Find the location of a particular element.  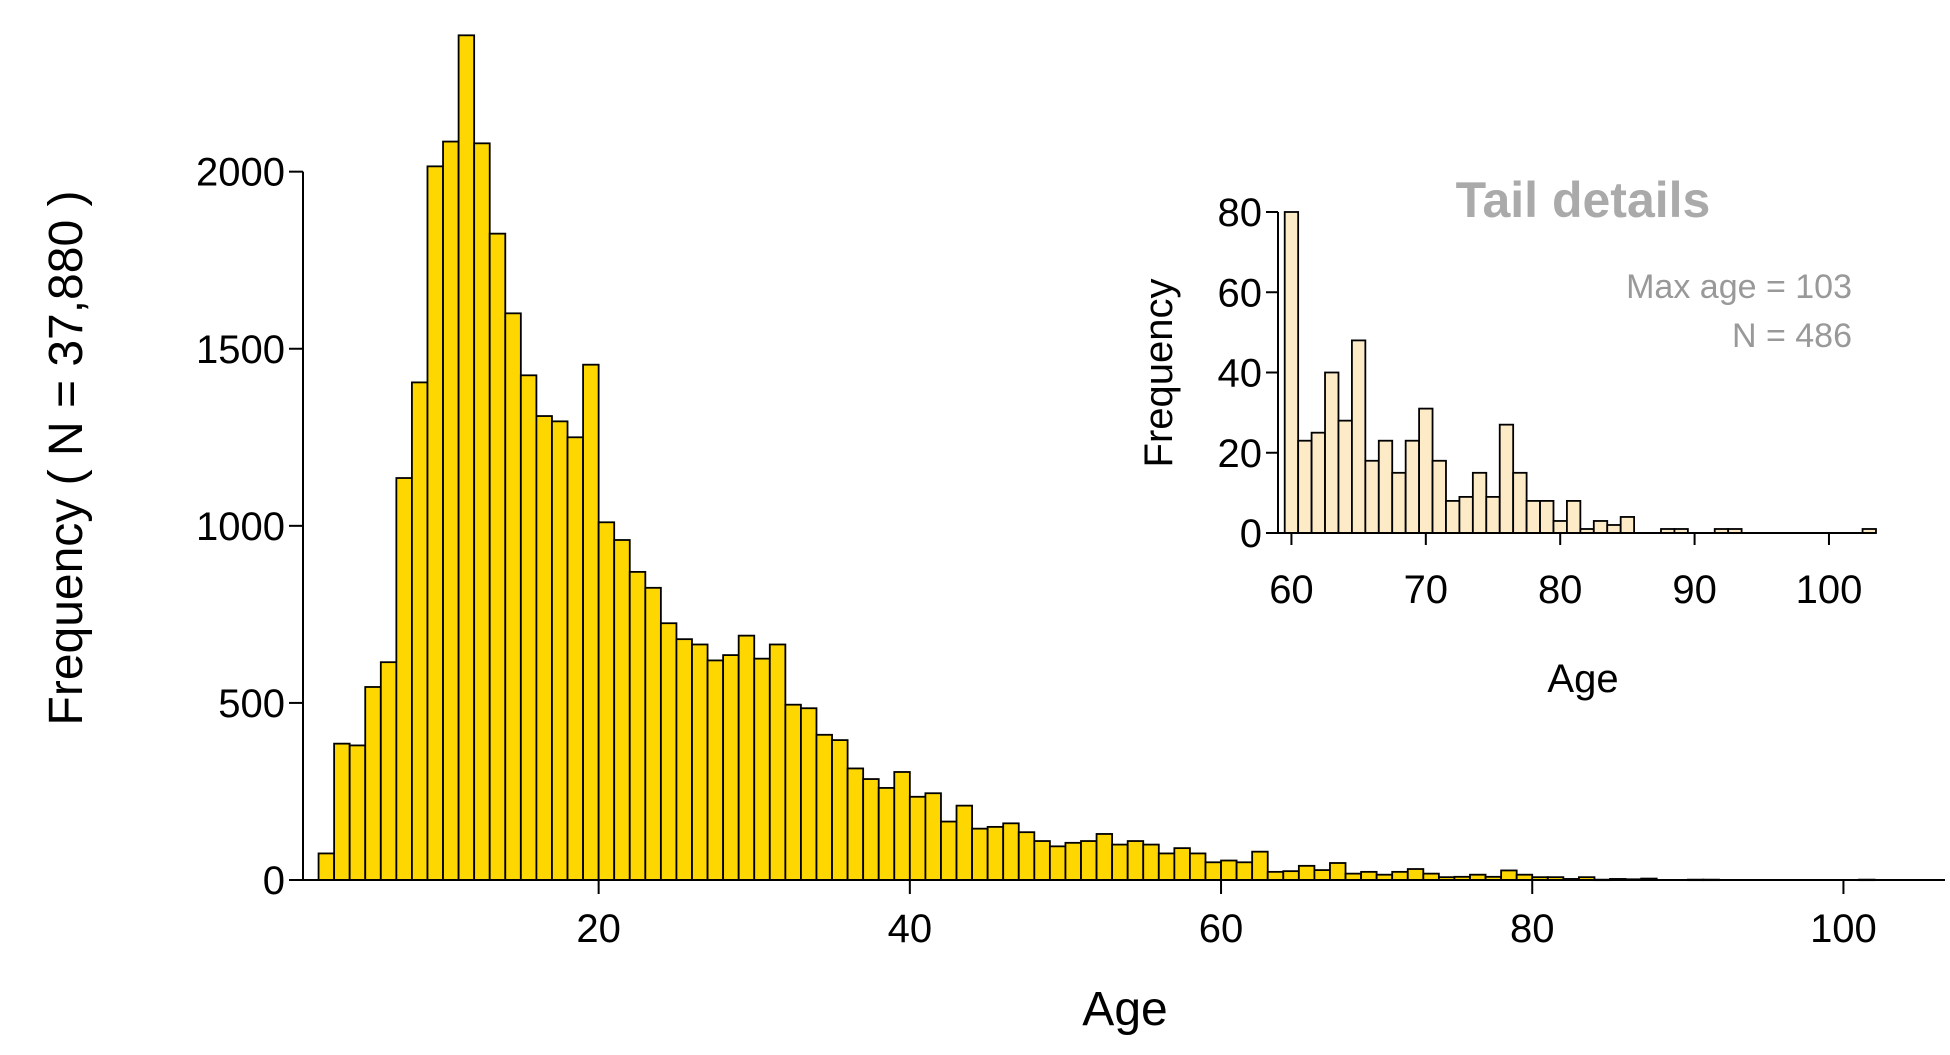

inset-y-axis-title: Frequency is located at coordinates (1159, 373).